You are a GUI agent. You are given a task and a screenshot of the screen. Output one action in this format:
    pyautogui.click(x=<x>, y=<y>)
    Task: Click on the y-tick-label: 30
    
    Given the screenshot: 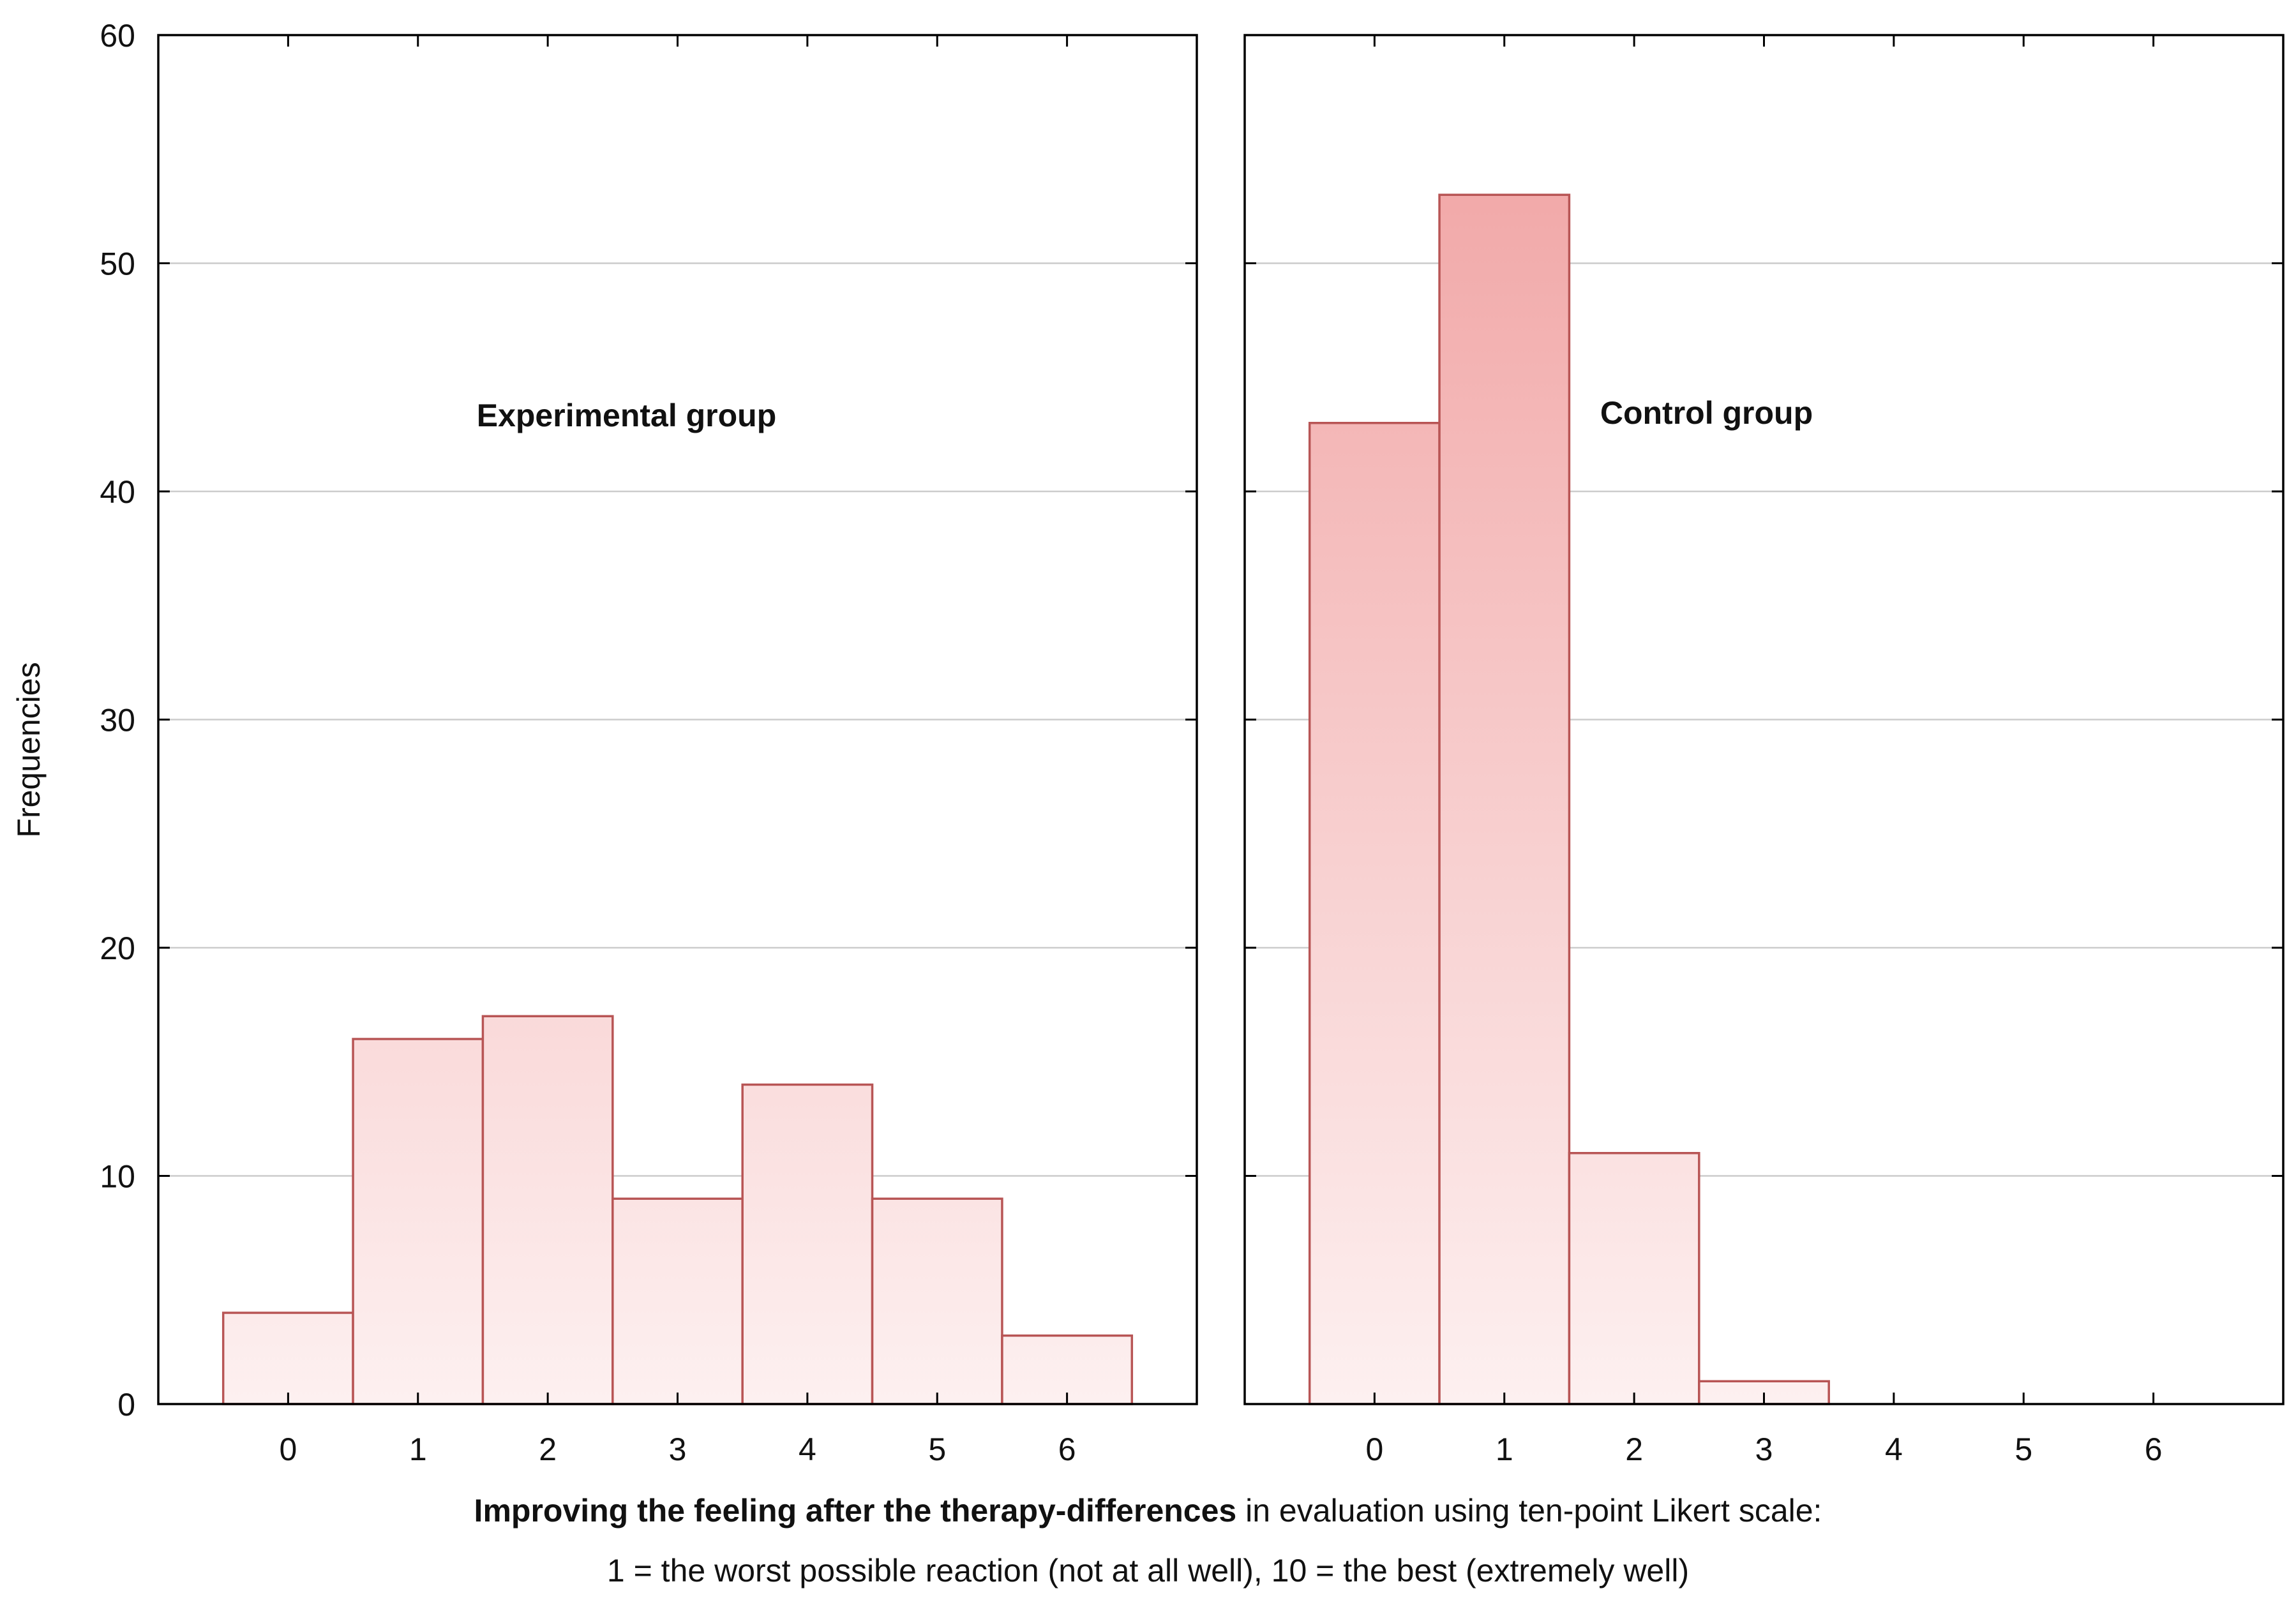 What is the action you would take?
    pyautogui.click(x=118, y=721)
    